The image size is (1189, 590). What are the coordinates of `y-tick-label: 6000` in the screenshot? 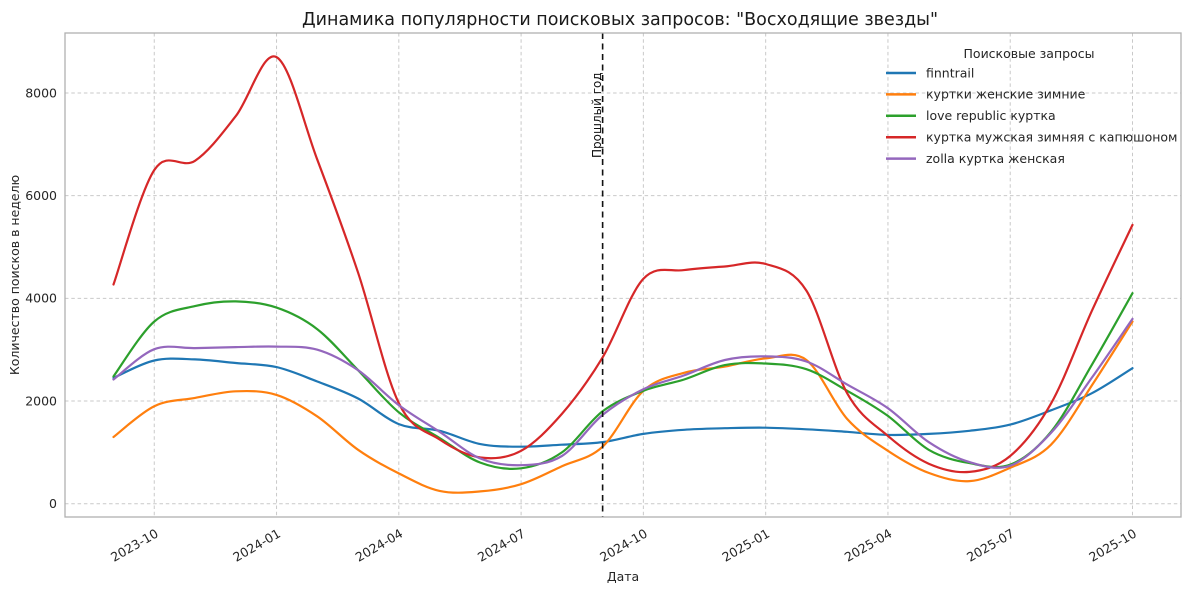 It's located at (41, 195).